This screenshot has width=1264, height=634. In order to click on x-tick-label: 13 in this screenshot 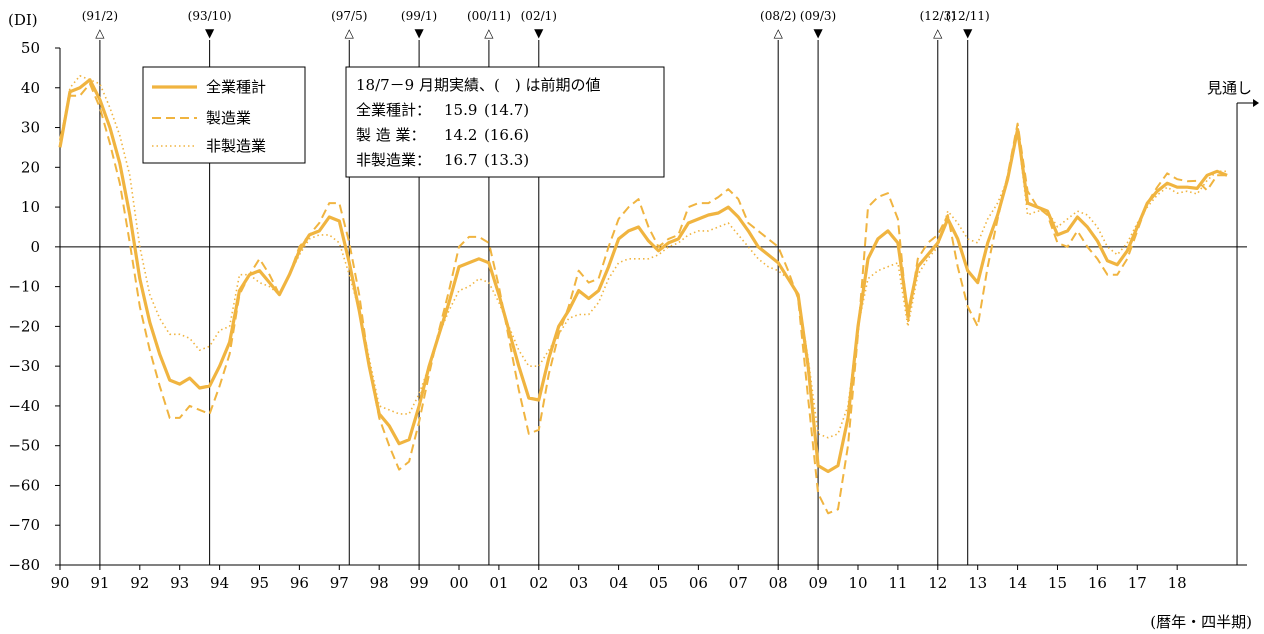, I will do `click(977, 583)`.